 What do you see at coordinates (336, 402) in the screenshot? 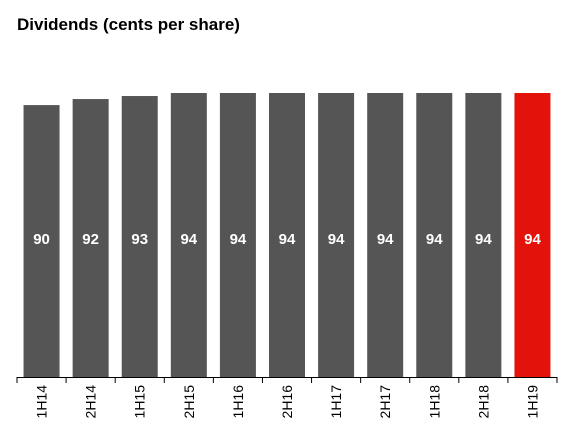
I see `x-tick-label-1h17: 1H17` at bounding box center [336, 402].